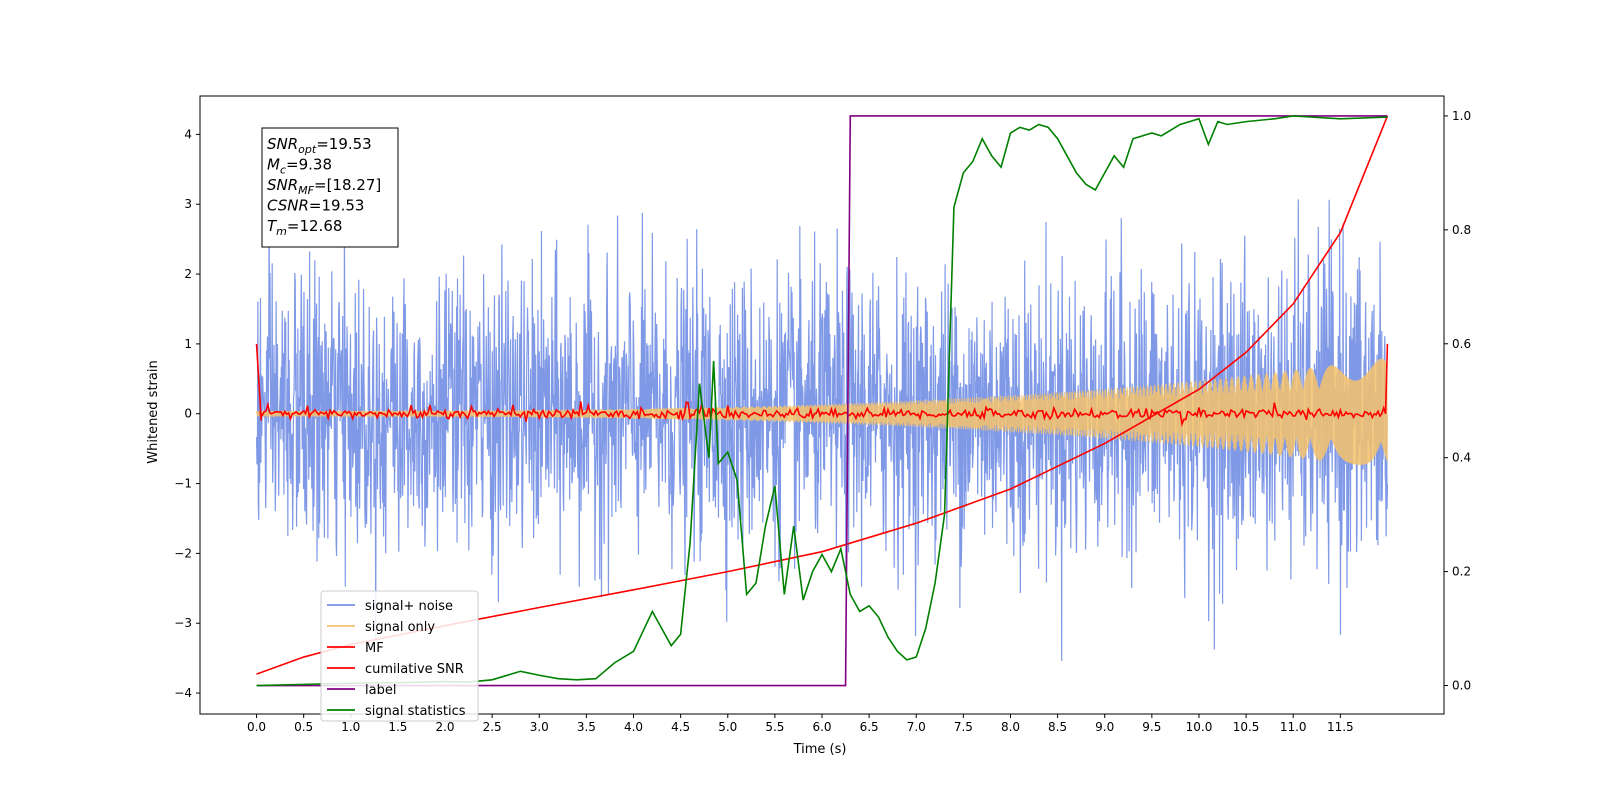 The height and width of the screenshot is (800, 1600). What do you see at coordinates (869, 727) in the screenshot?
I see `x-tick-label: 6.5` at bounding box center [869, 727].